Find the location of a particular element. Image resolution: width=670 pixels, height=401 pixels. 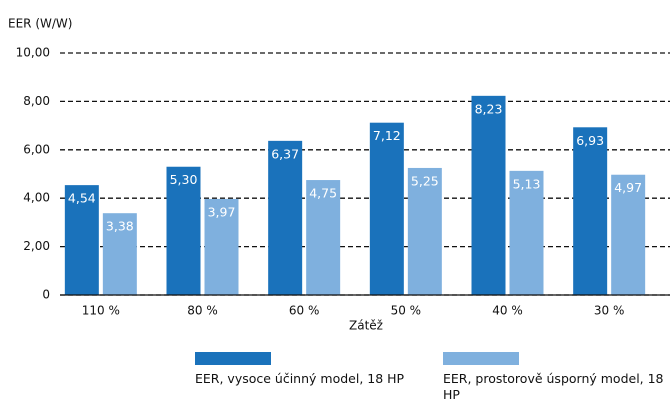

x-tick-label: 30 % is located at coordinates (609, 311).